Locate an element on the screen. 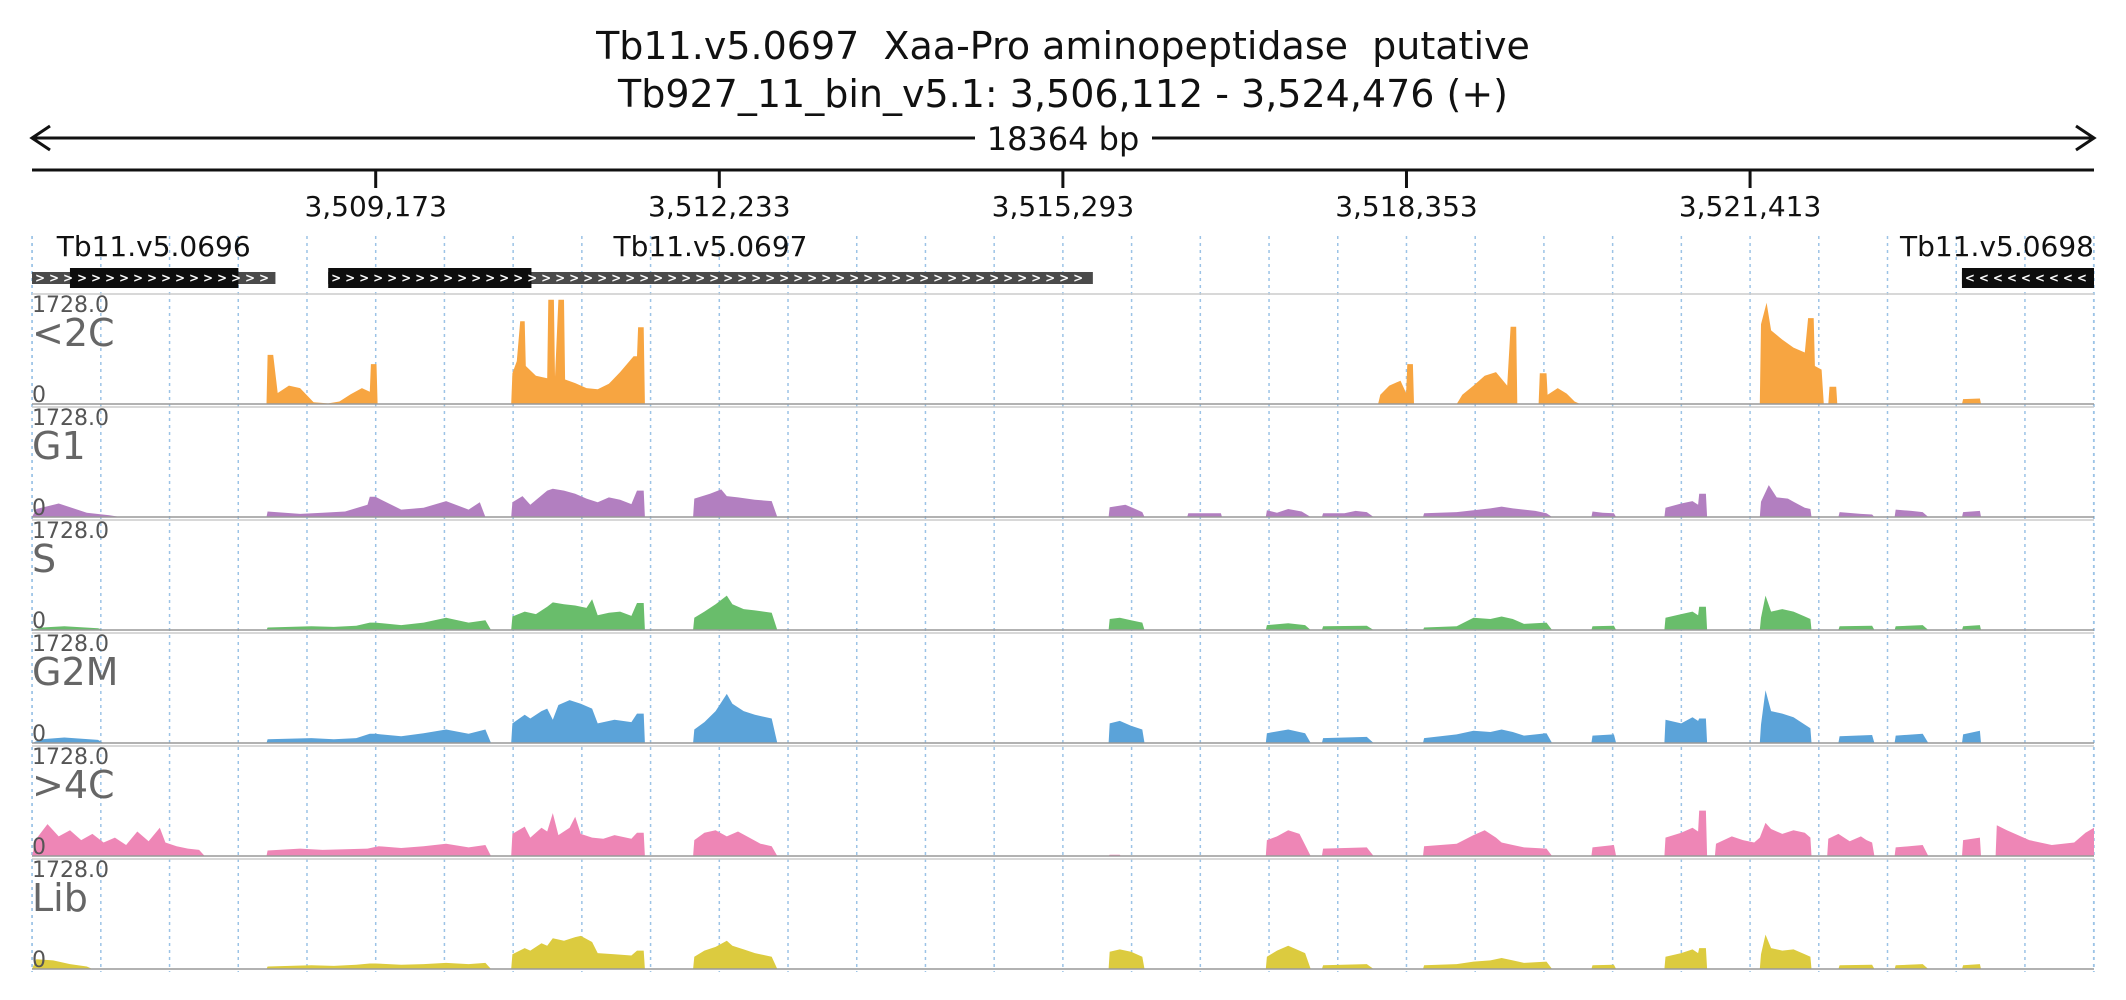 The height and width of the screenshot is (1000, 2126). gene-label: Tb11.v5.0696 is located at coordinates (153, 246).